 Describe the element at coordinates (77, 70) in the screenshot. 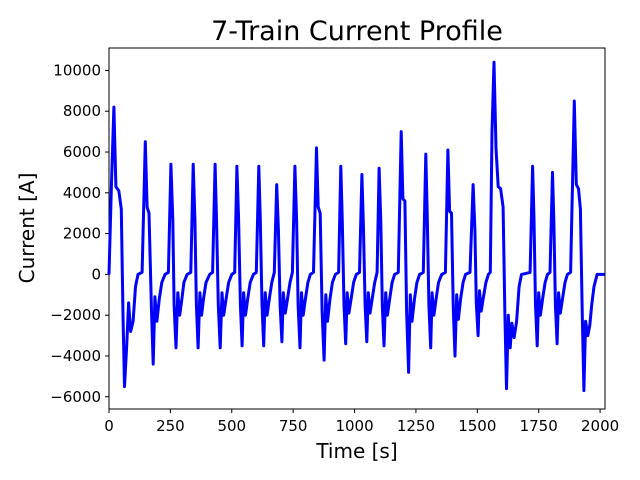

I see `y-tick-label: 10000` at that location.